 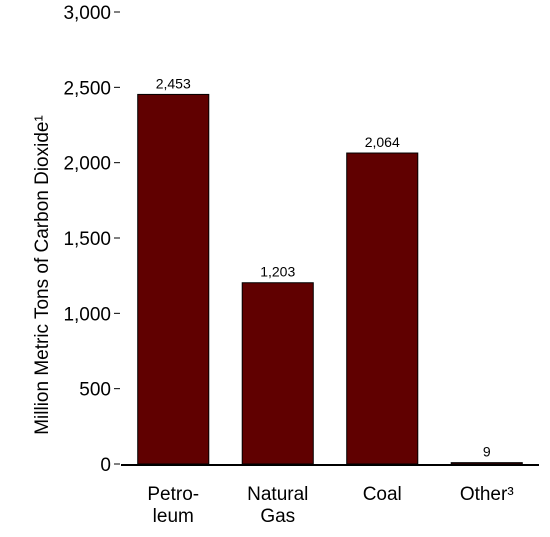 I want to click on y-axis: 0 500 1,000 1,500 2,000 2,500 3,000, so click(x=91, y=239).